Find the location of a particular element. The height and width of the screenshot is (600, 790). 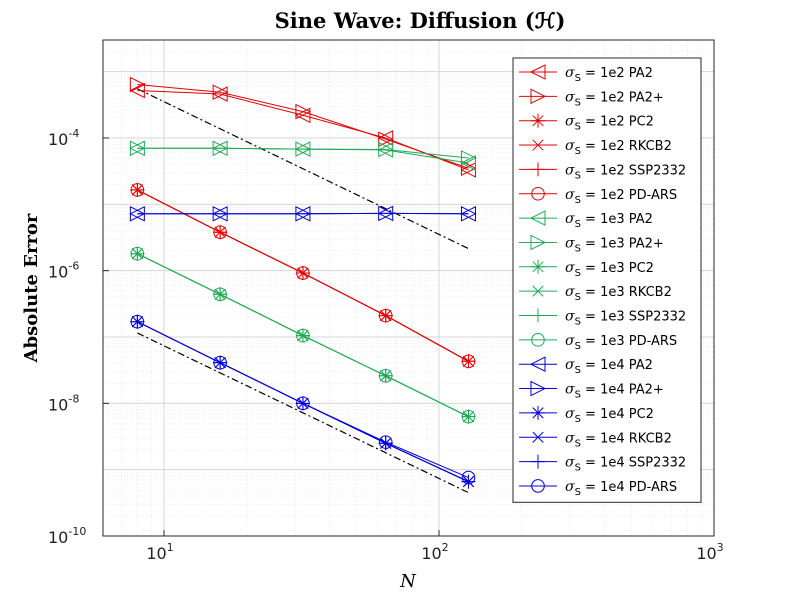

slope-2-reference-upper is located at coordinates (303, 169).